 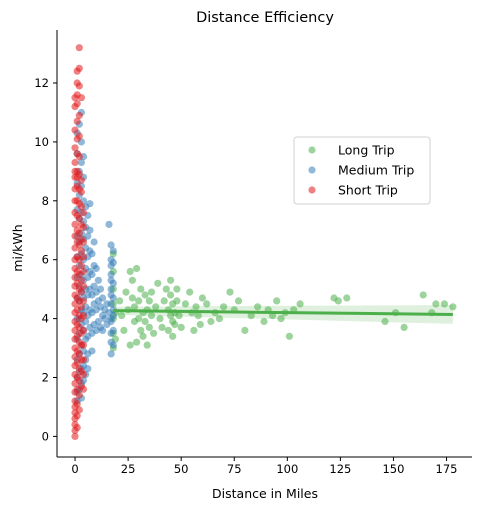 I want to click on legend-label: Long Trip, so click(x=366, y=150).